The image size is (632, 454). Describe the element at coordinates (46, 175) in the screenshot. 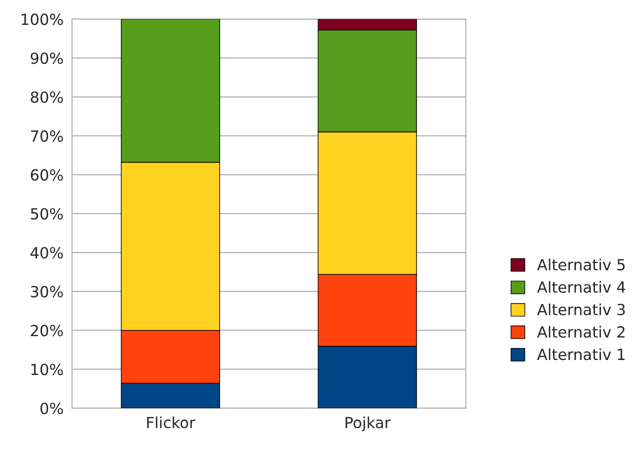

I see `y-tick-label: 60%` at that location.